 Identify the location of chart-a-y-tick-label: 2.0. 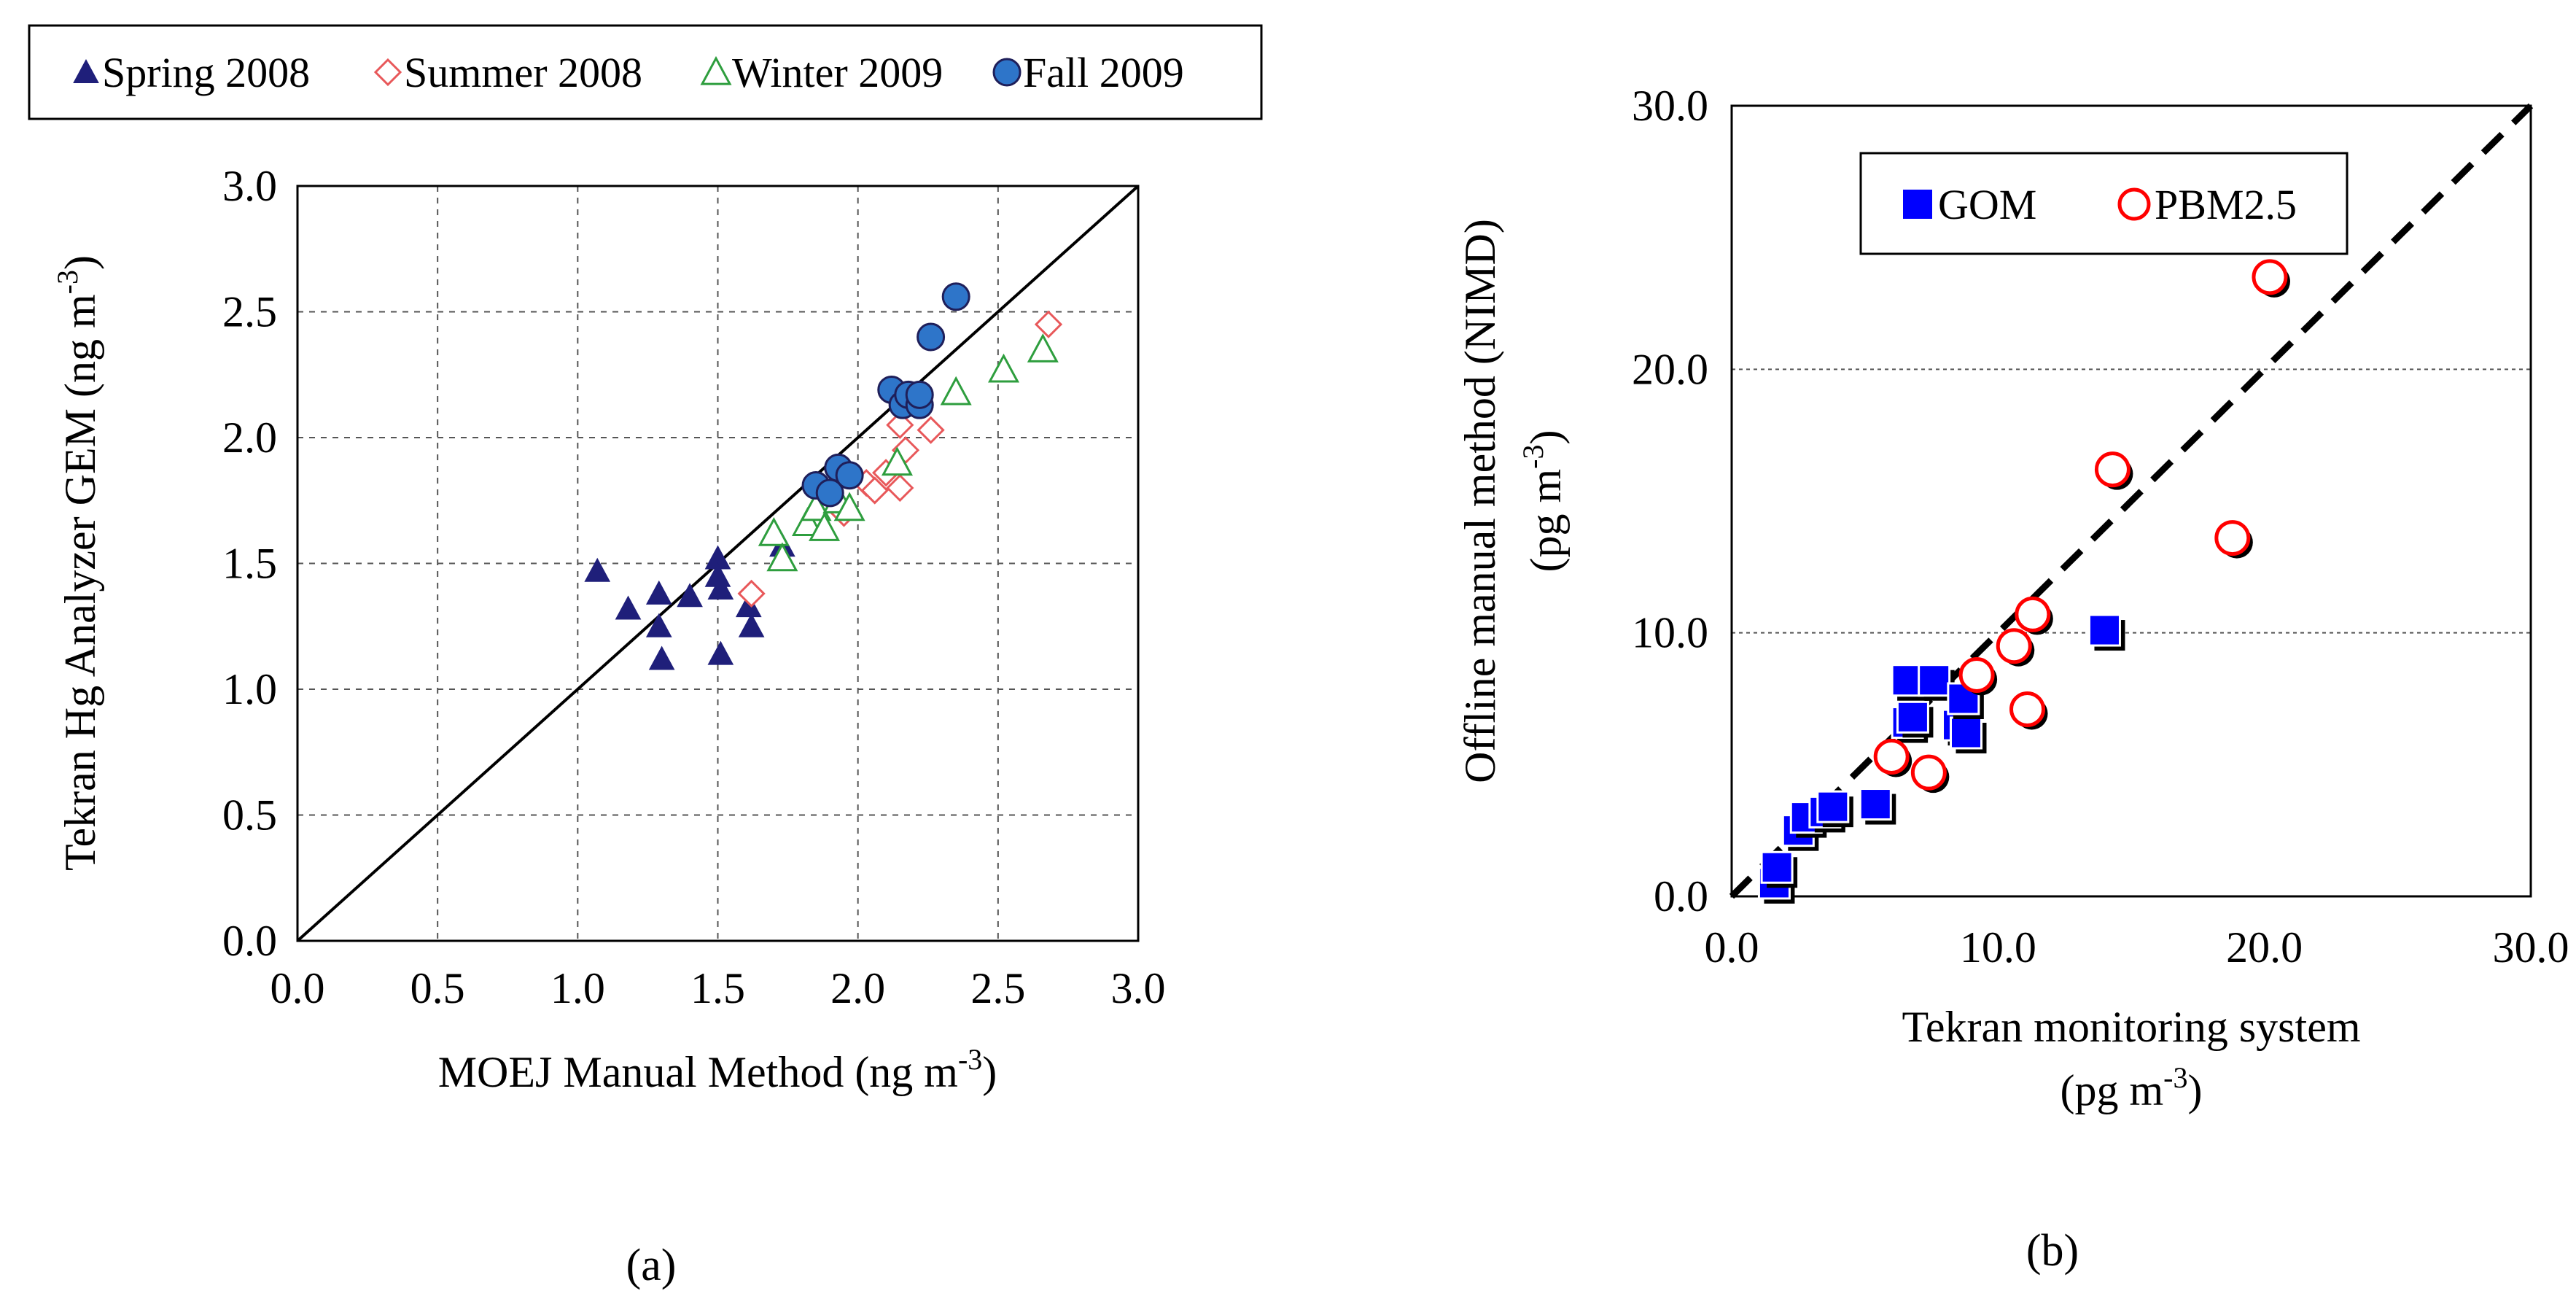
(250, 438).